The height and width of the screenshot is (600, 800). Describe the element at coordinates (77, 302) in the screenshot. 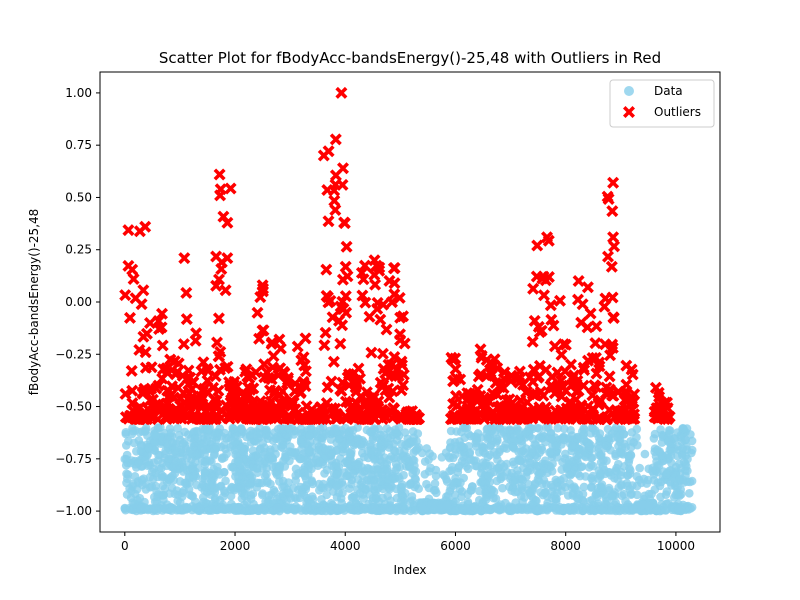

I see `y-axis: −1.00 −0.75 −0.50 −0.25 0.00 0.25 0.50 0.75 1.00` at that location.